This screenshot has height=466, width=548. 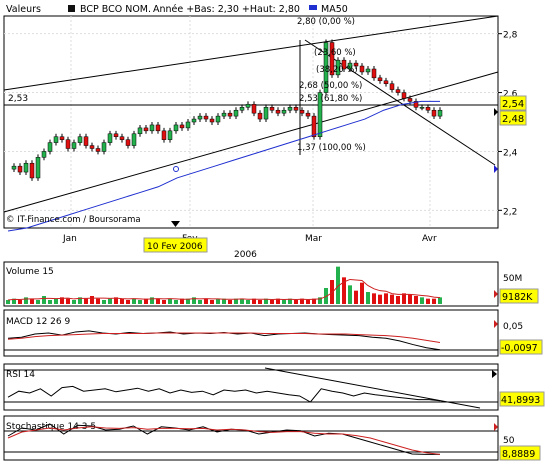 I want to click on fib-label-61: 2,53 (61,80 %), so click(x=330, y=99).